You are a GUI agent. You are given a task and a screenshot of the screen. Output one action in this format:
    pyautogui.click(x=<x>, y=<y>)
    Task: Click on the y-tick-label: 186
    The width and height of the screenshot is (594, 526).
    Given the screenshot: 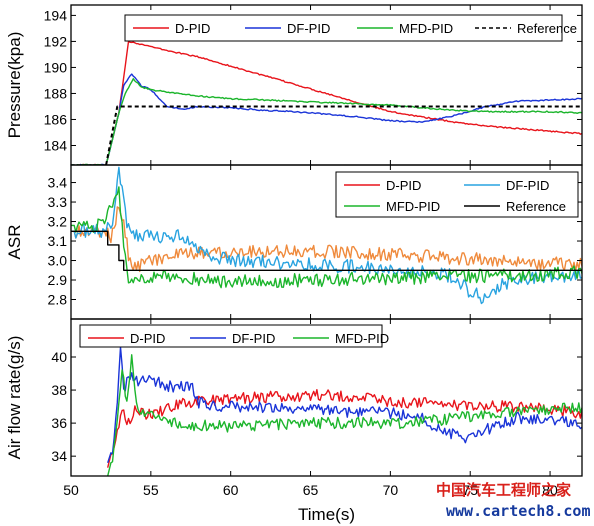 What is the action you would take?
    pyautogui.click(x=56, y=119)
    